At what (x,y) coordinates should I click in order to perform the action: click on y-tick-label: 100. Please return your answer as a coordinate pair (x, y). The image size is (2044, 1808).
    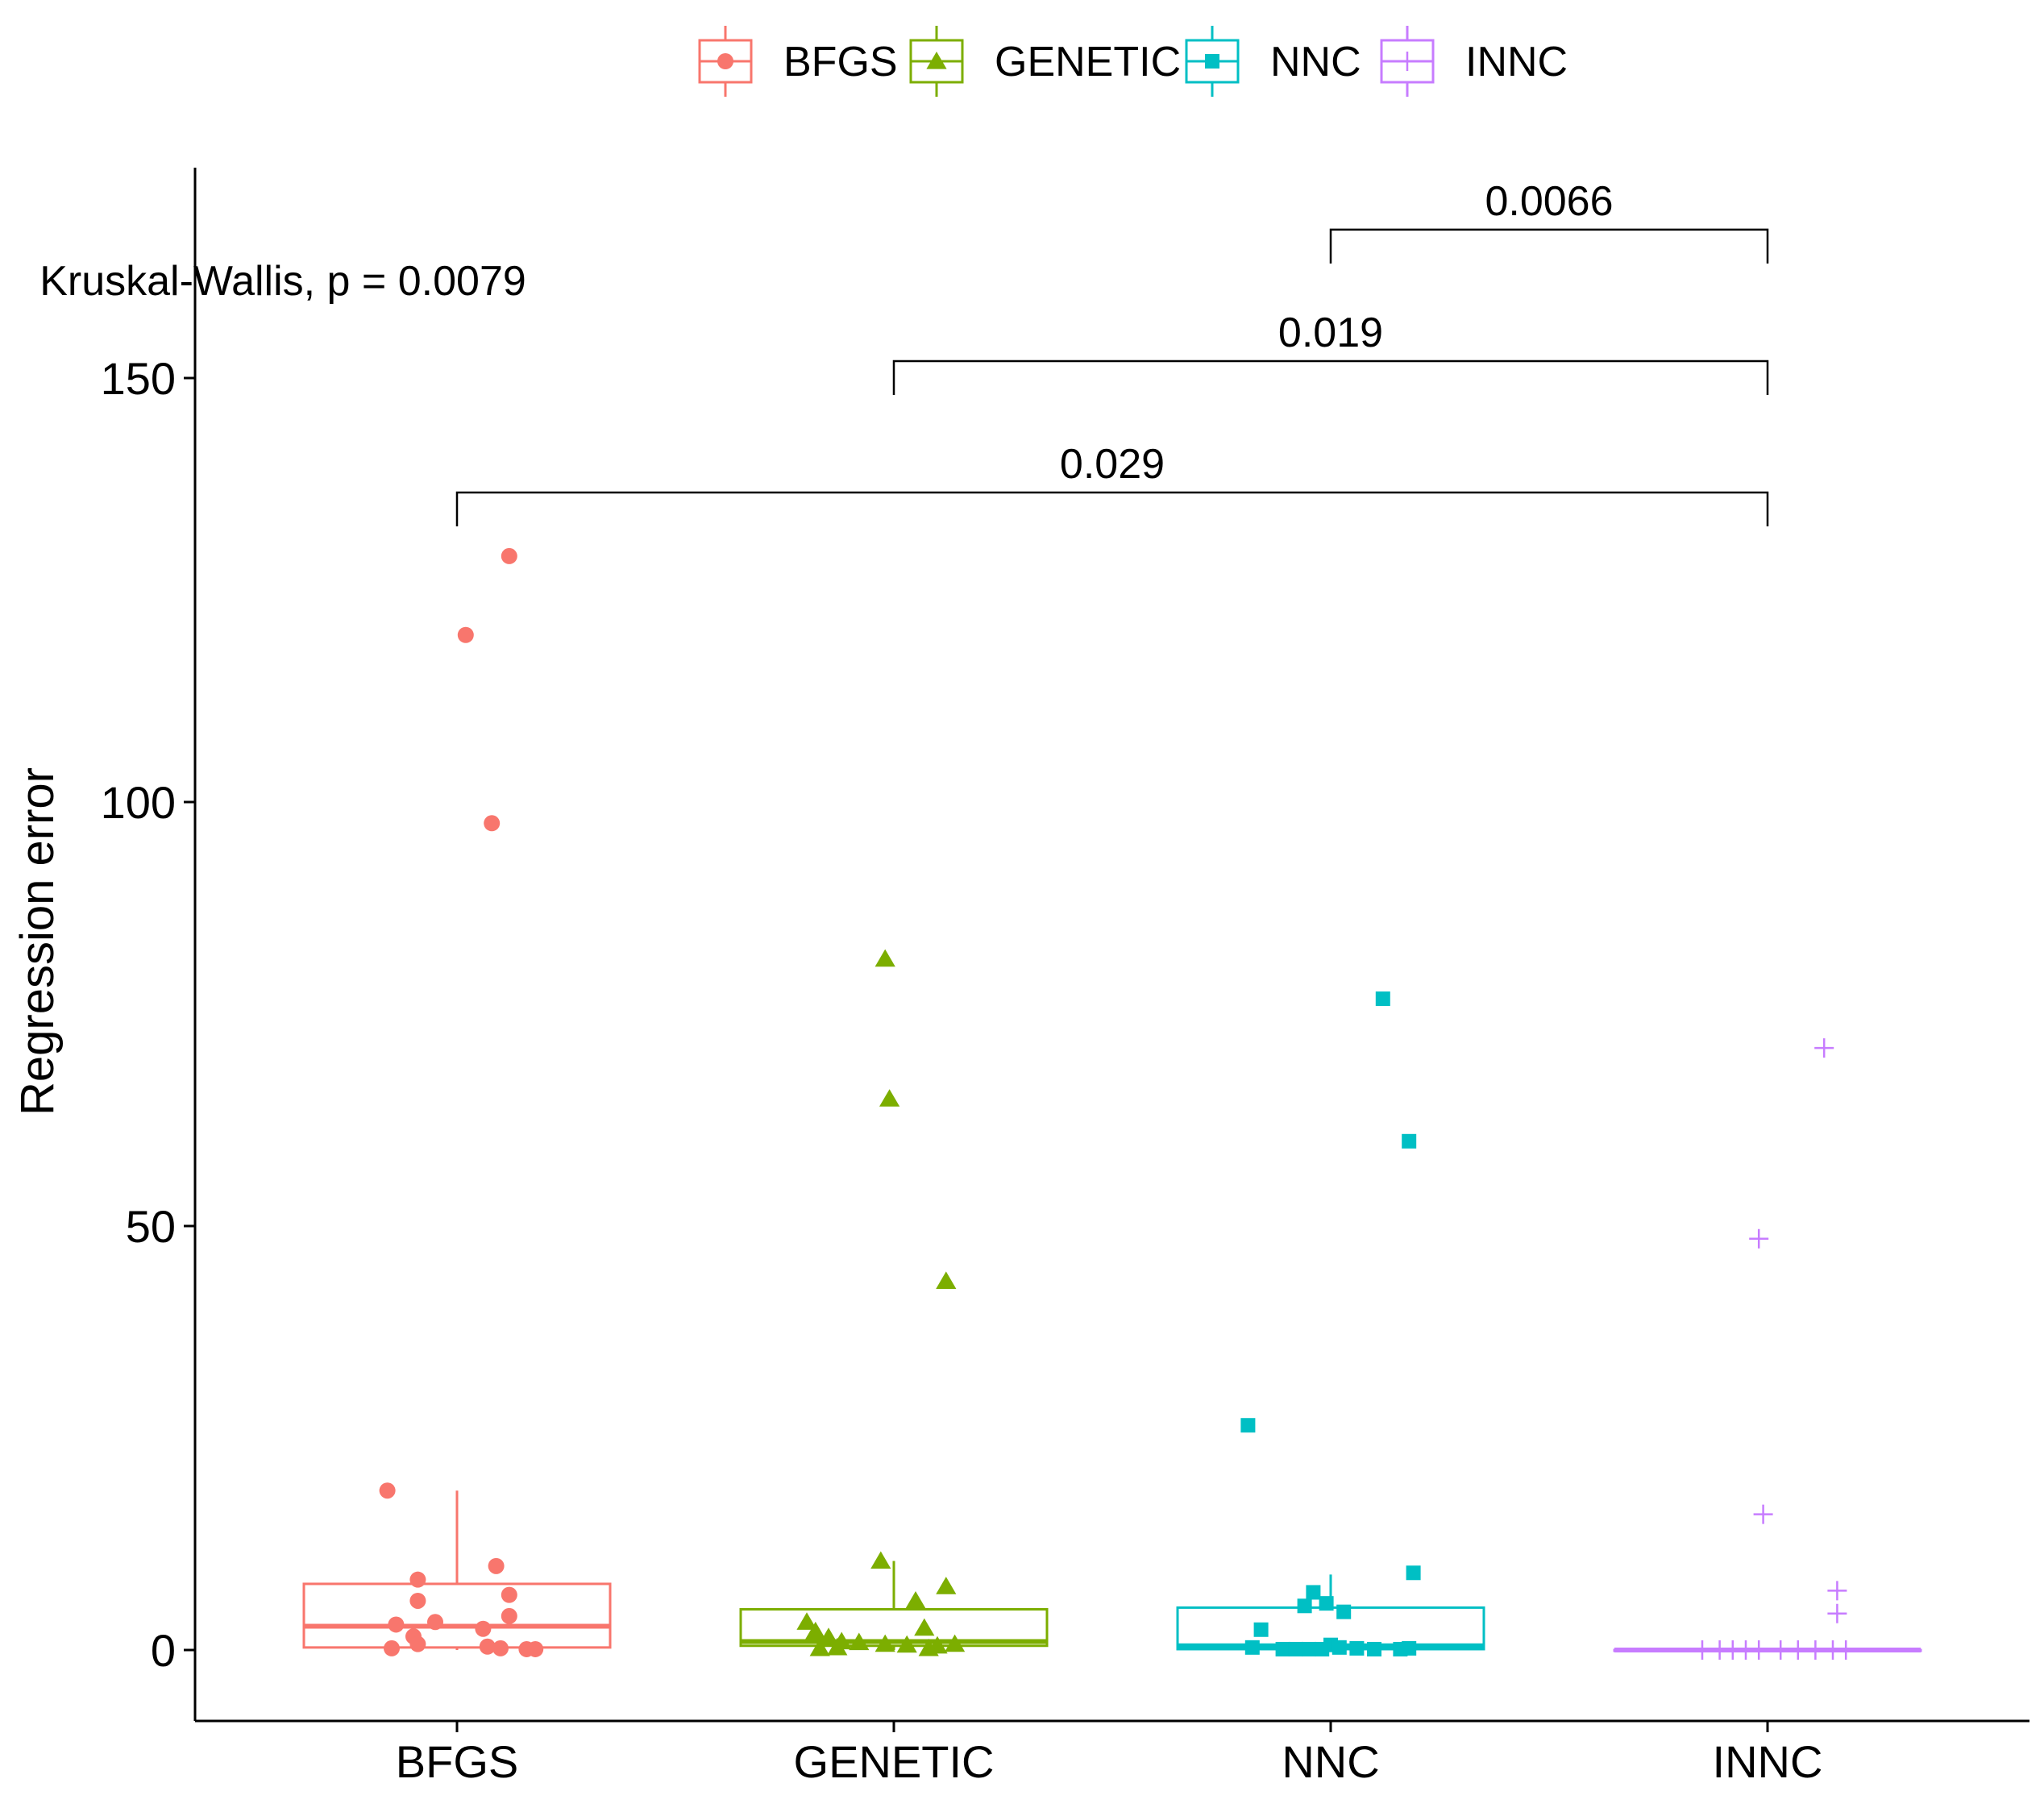
    Looking at the image, I should click on (138, 802).